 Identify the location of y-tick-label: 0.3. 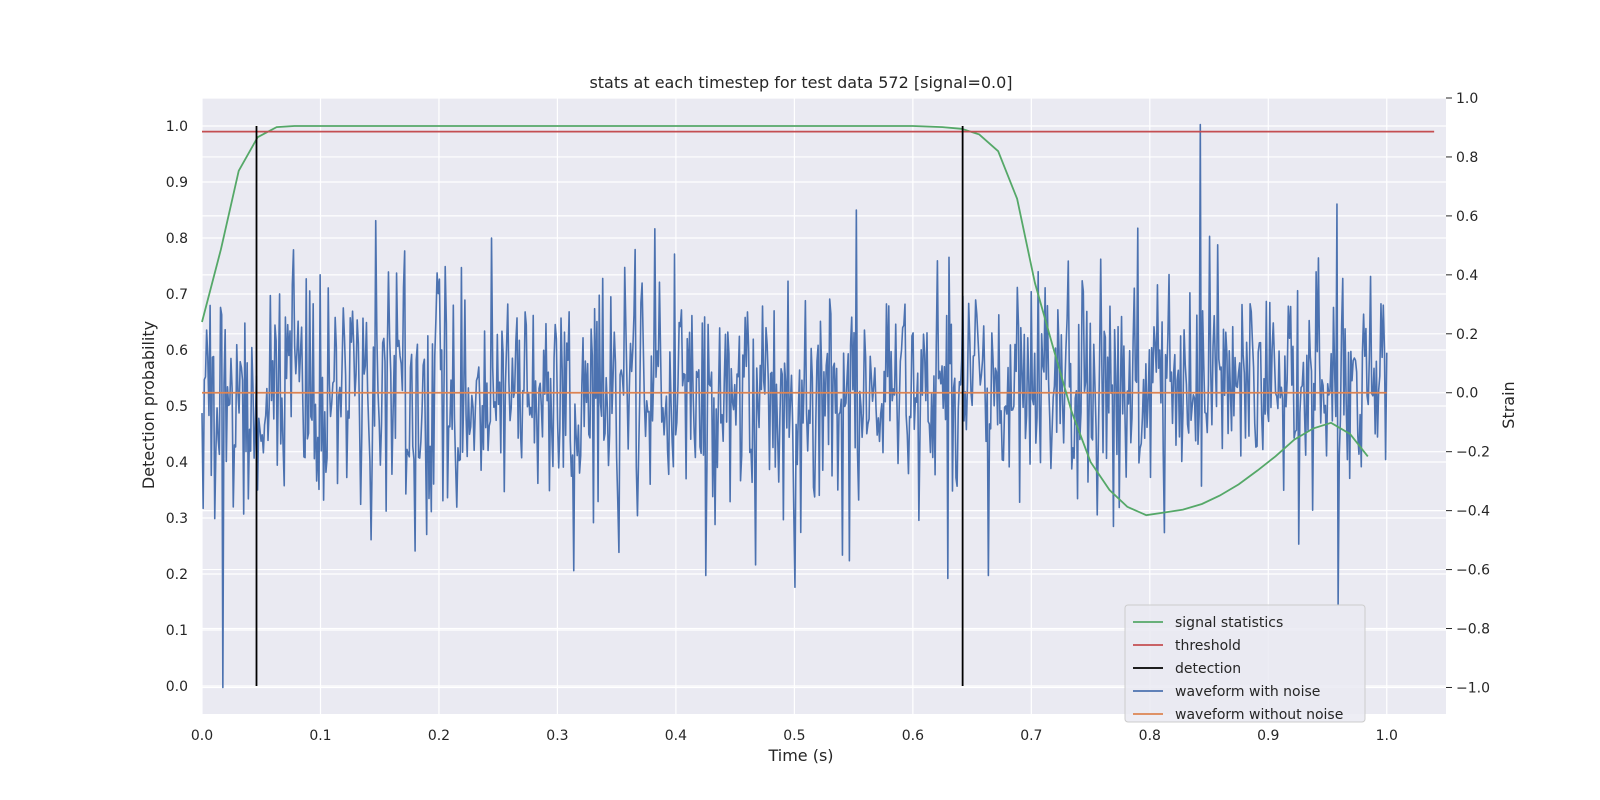
(177, 519).